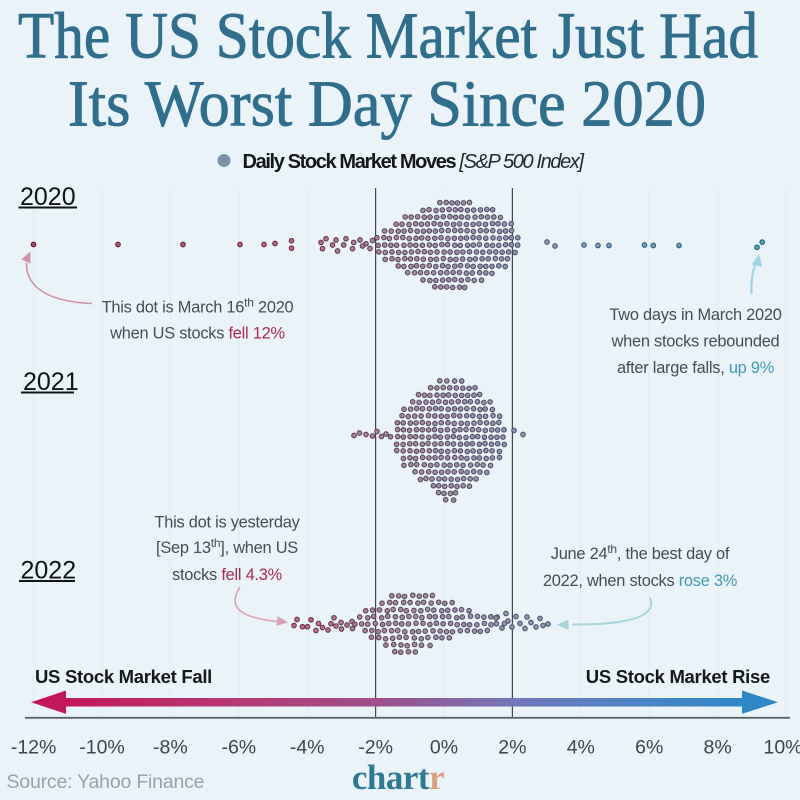 This screenshot has width=800, height=800. I want to click on svg-text: US Stock Market Rise, so click(678, 676).